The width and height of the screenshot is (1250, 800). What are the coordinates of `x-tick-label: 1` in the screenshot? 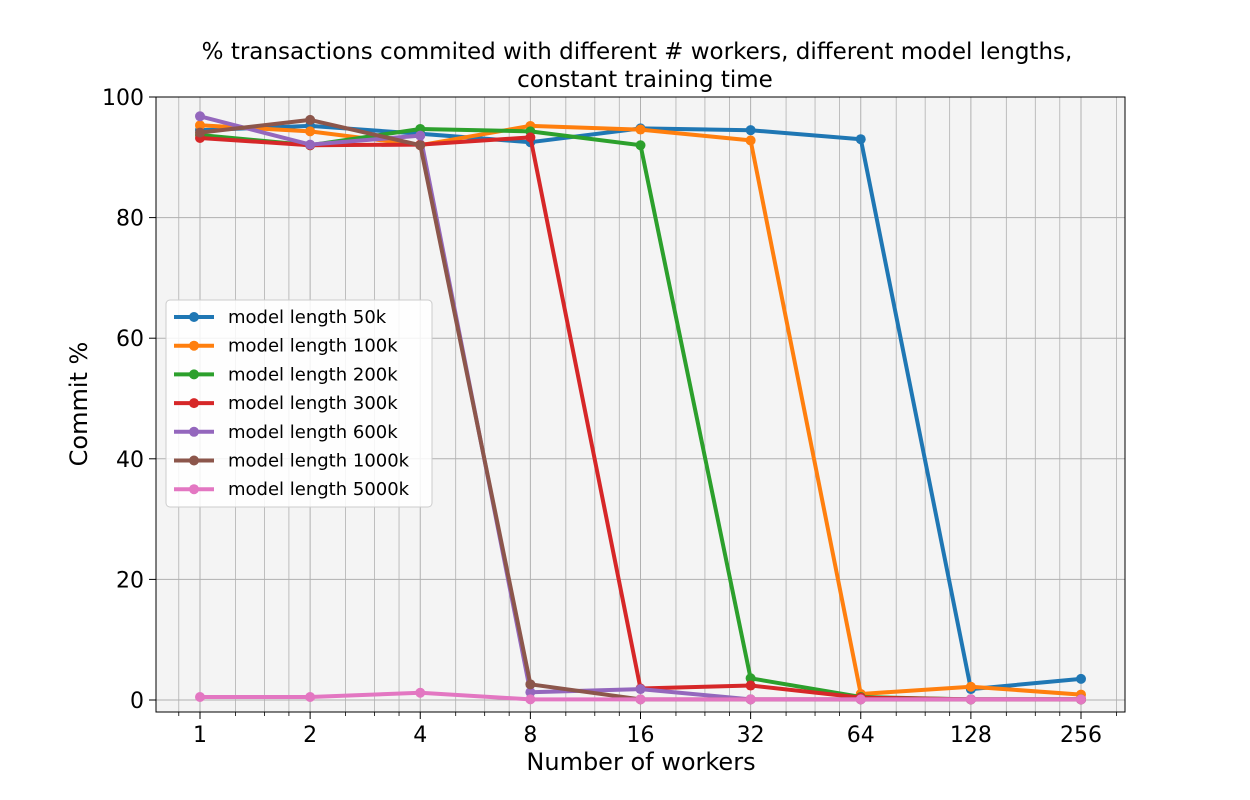 It's located at (200, 735).